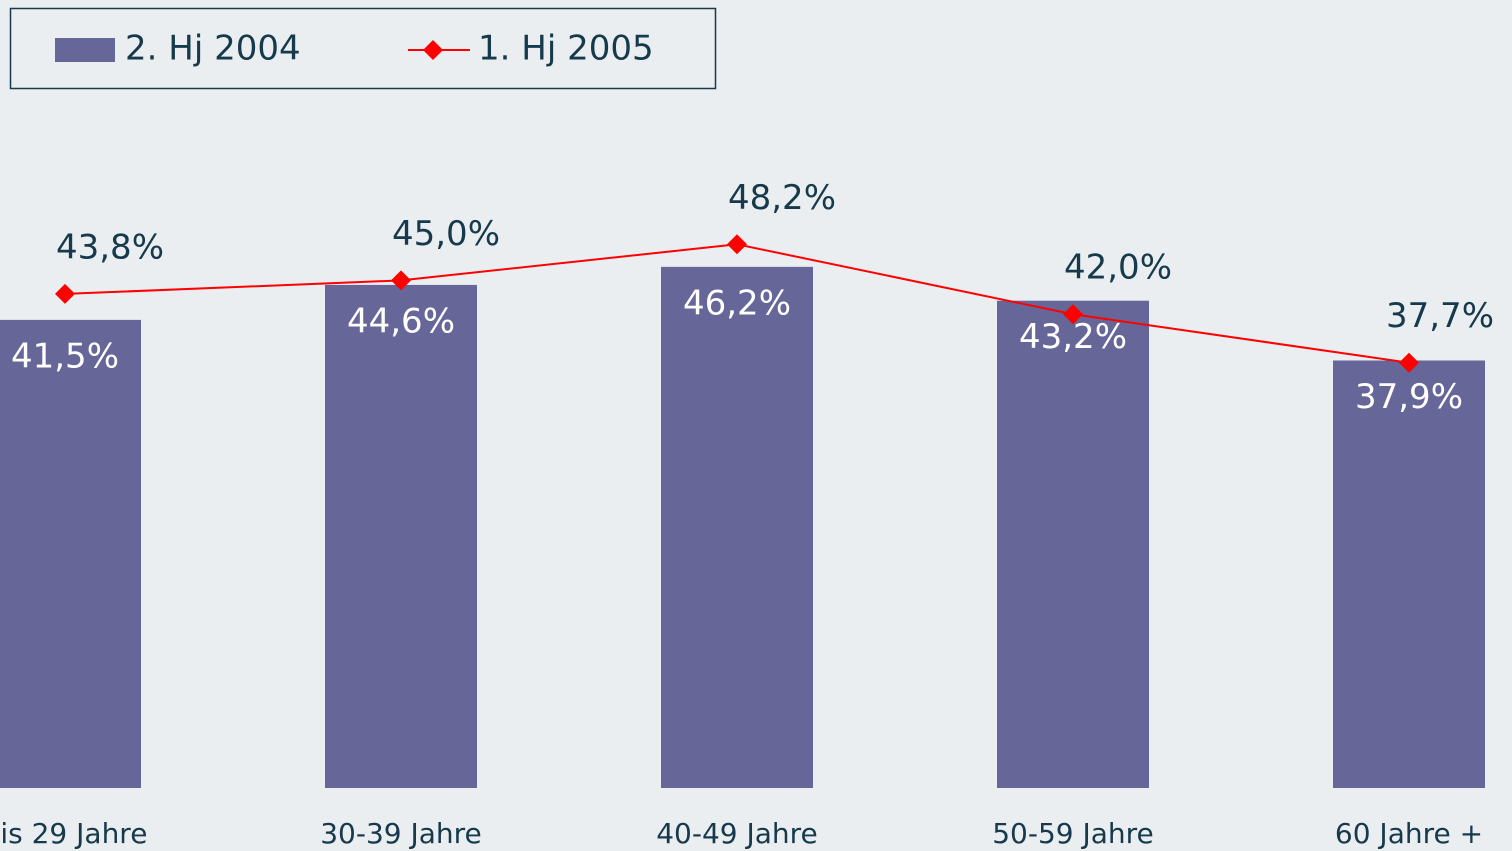 The width and height of the screenshot is (1512, 851). I want to click on line-value-label: 42,0%, so click(1118, 268).